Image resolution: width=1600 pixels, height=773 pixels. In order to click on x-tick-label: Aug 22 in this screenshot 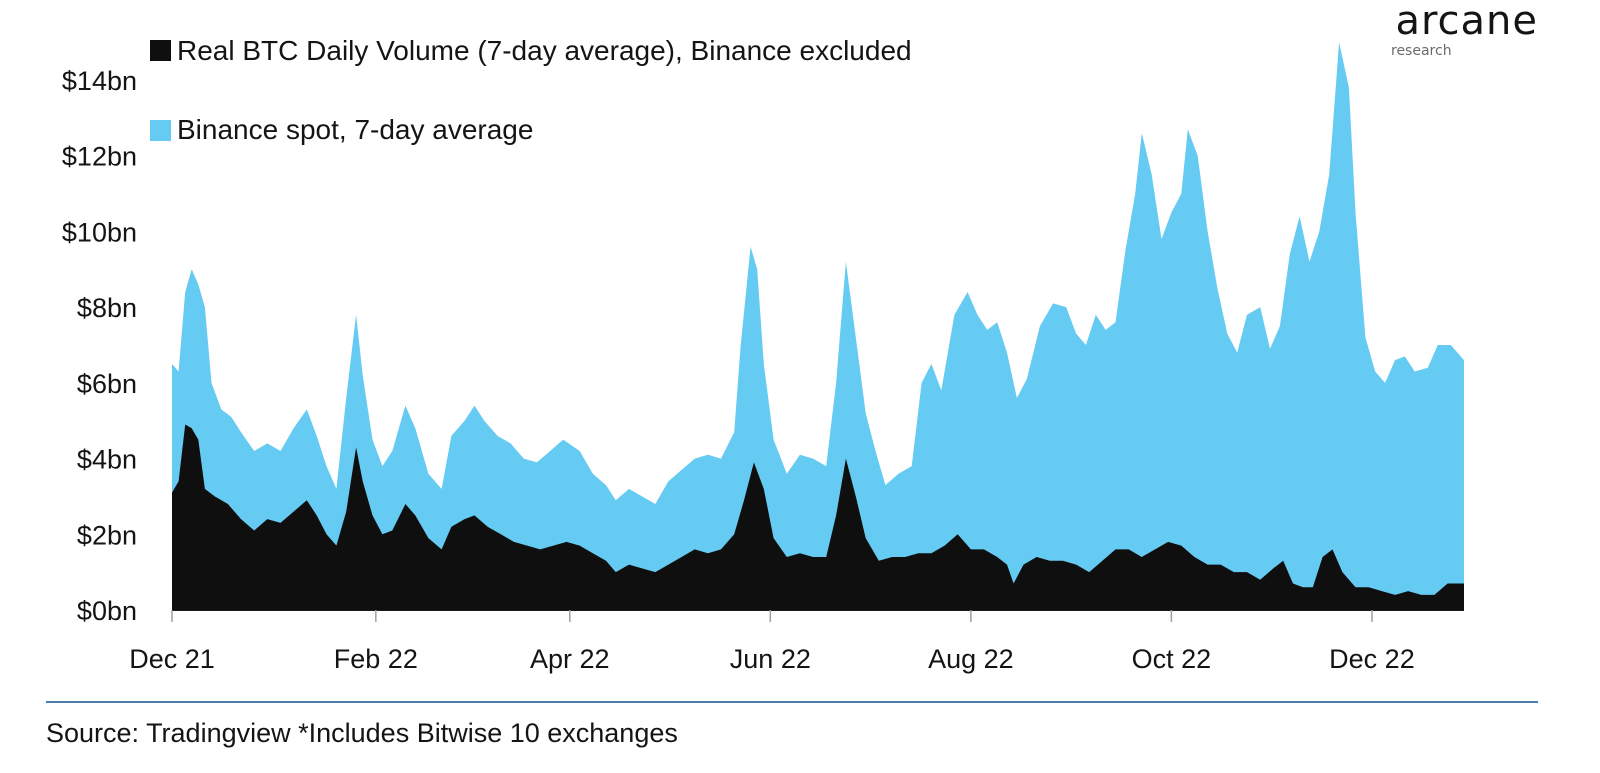, I will do `click(971, 659)`.